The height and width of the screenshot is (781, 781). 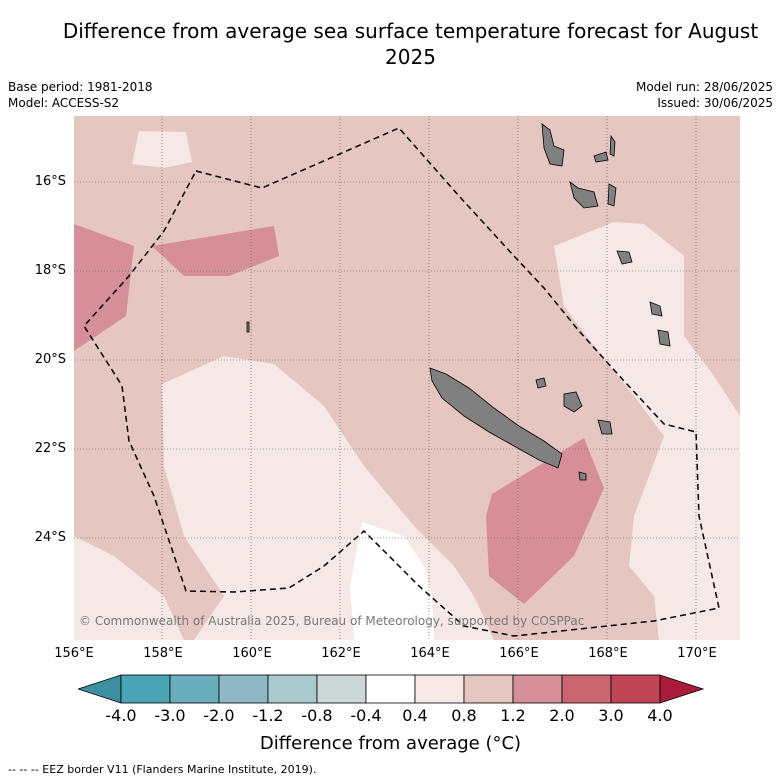 I want to click on lon-label: 168°E, so click(x=608, y=653).